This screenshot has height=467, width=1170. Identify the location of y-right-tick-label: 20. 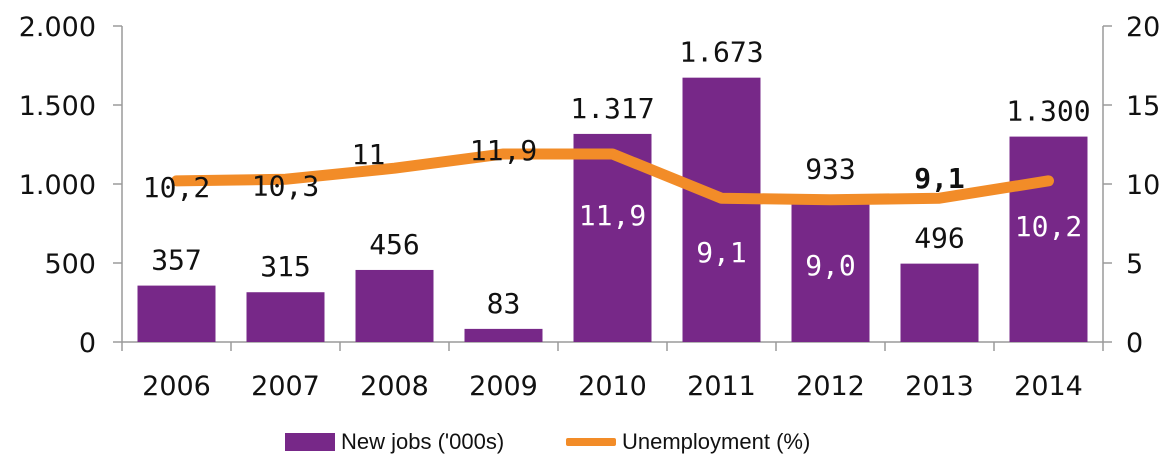
(1143, 27).